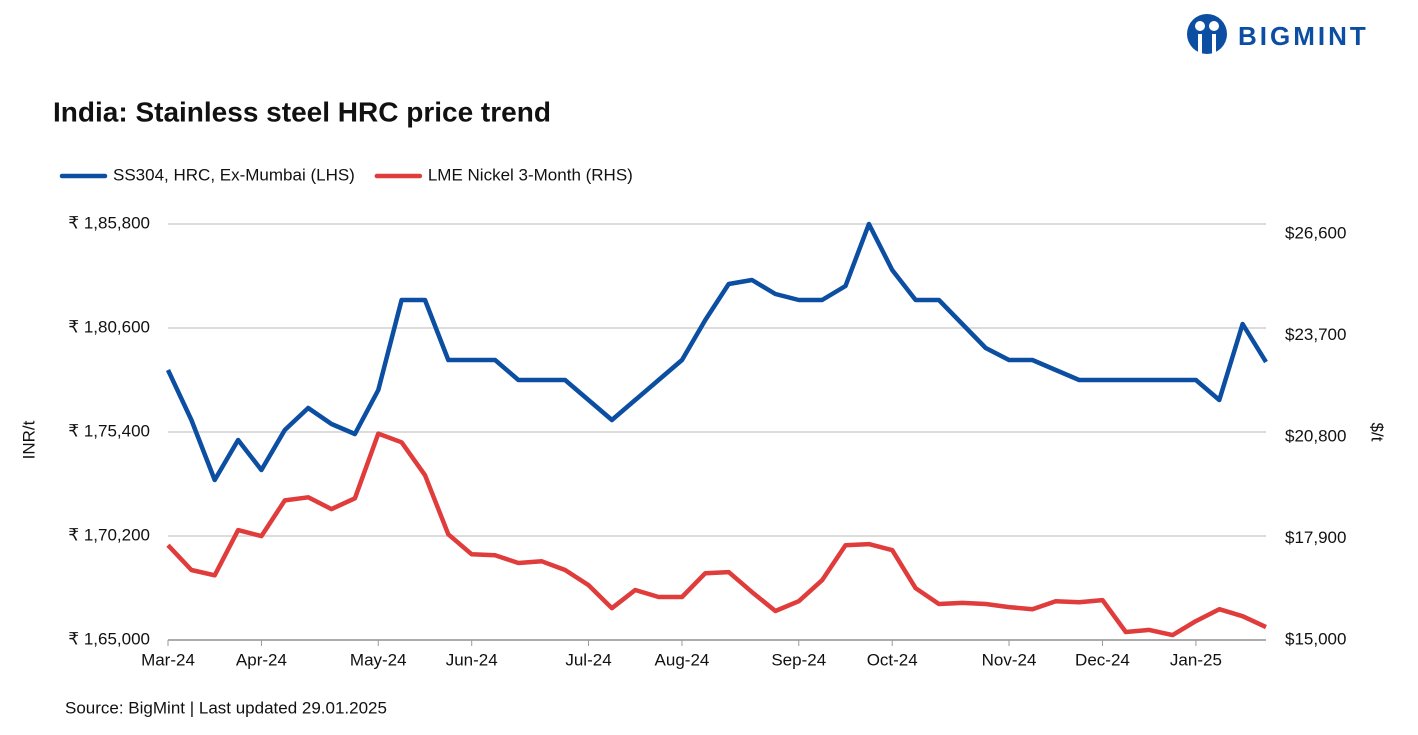 This screenshot has height=735, width=1418. Describe the element at coordinates (798, 659) in the screenshot. I see `x-tick-label: Sep-24` at that location.